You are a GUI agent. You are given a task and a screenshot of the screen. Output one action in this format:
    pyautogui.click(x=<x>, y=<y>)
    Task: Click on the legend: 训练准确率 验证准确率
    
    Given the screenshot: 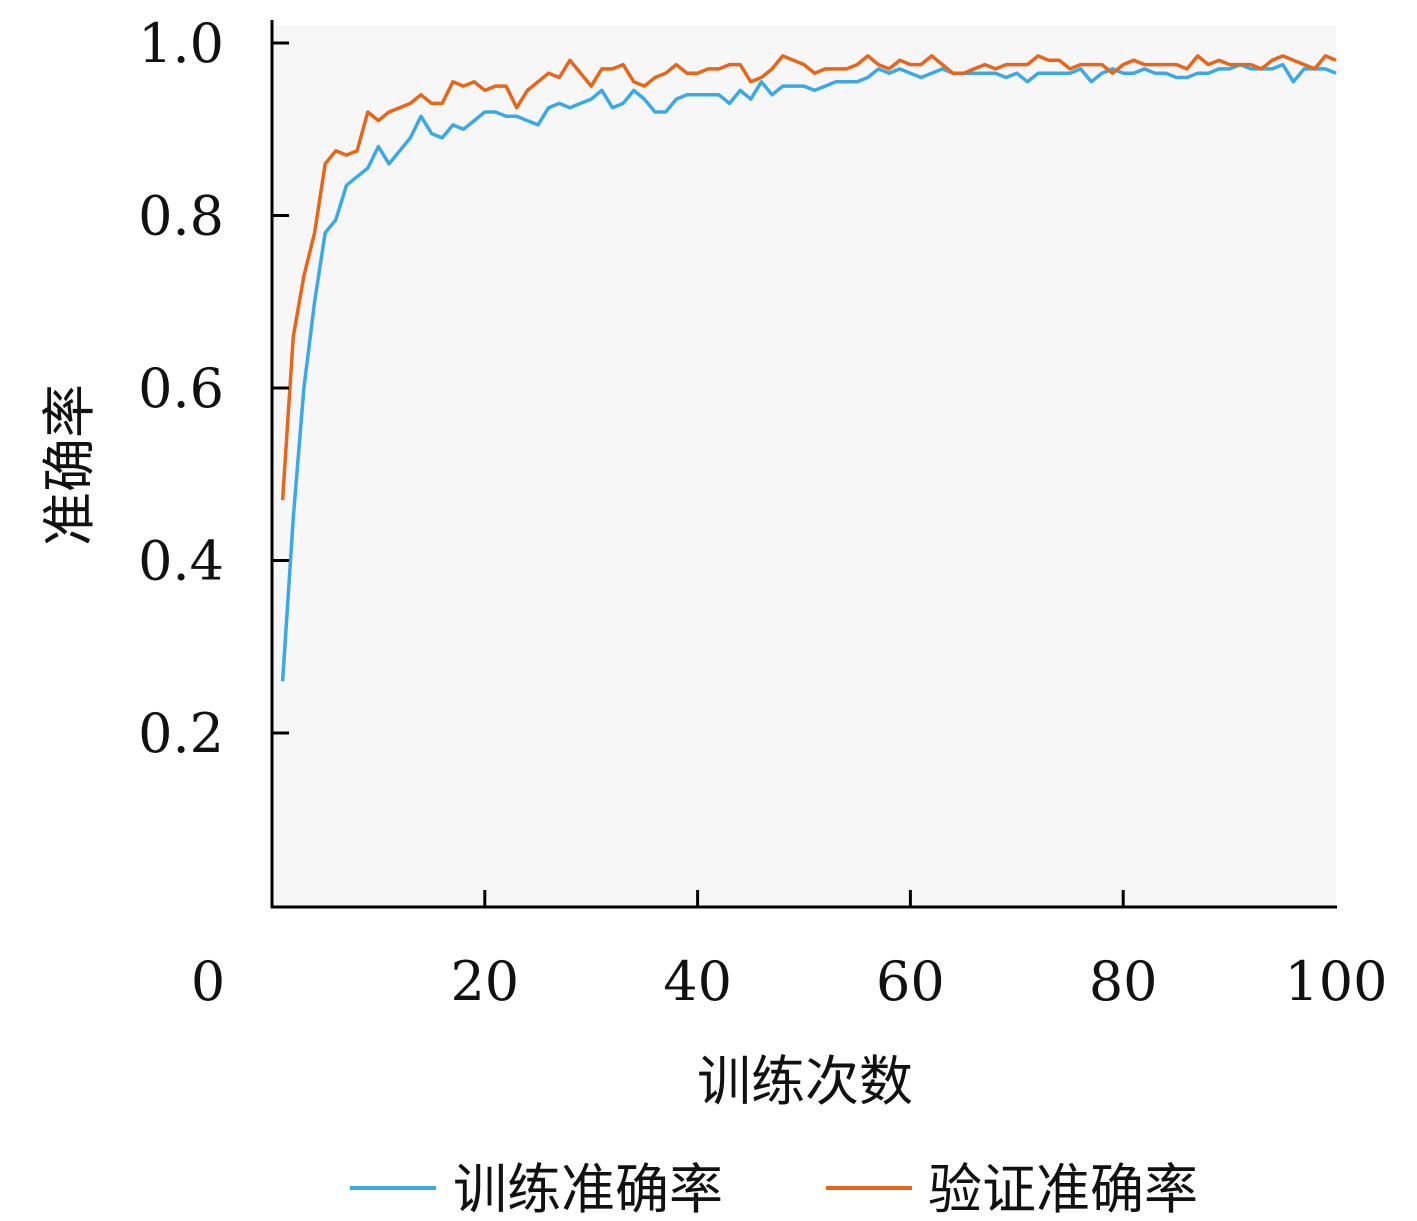 What is the action you would take?
    pyautogui.click(x=774, y=1189)
    